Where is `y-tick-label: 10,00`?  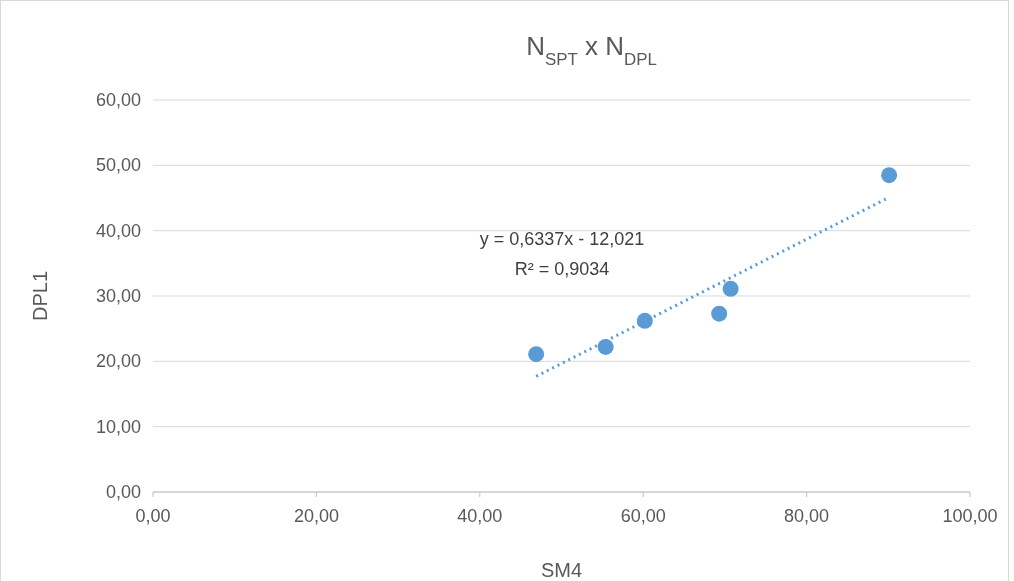 y-tick-label: 10,00 is located at coordinates (118, 426).